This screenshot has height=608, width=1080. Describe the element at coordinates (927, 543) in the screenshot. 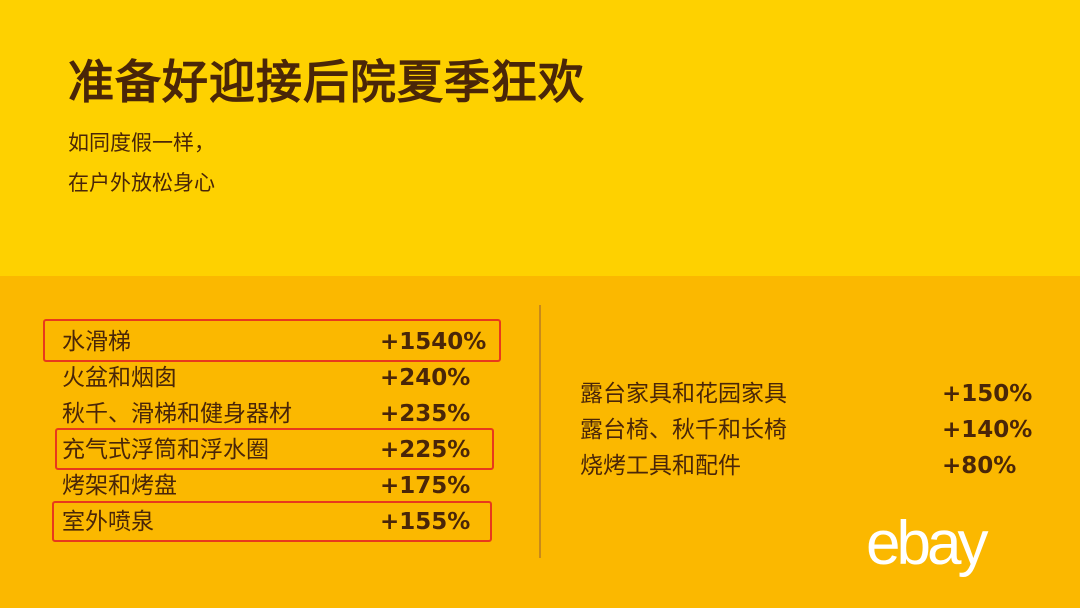

I see `ebay-logo: ebay` at that location.